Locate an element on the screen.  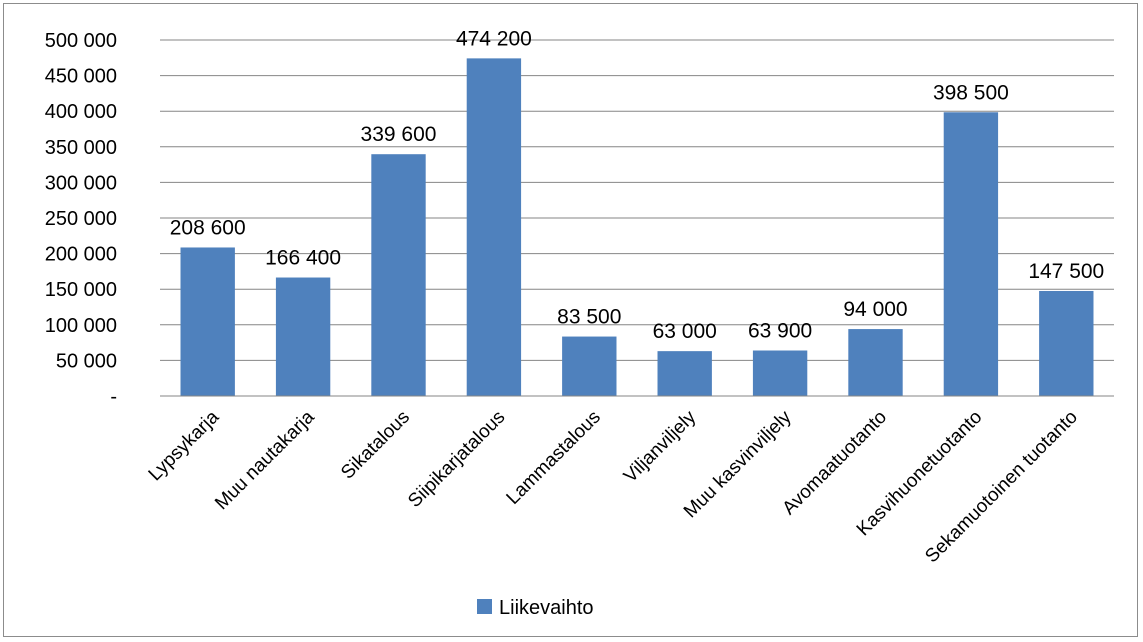
y-tick-label: 400 000 is located at coordinates (81, 112).